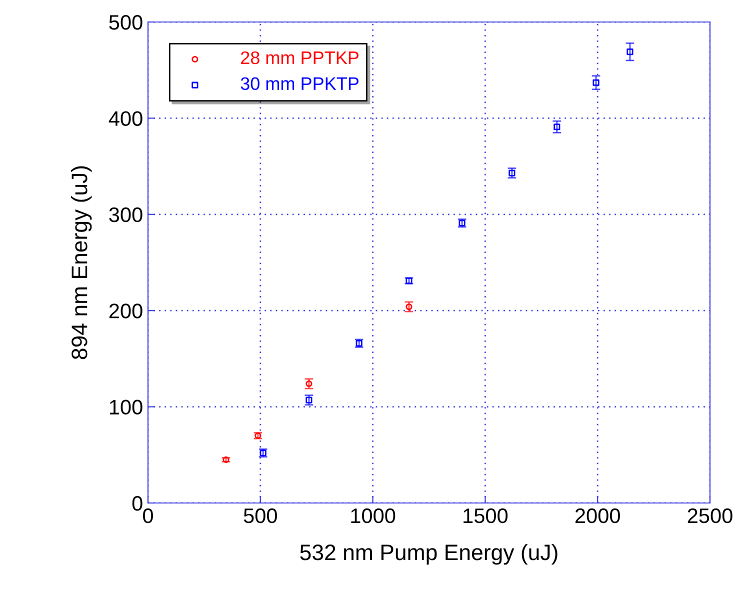  Describe the element at coordinates (125, 214) in the screenshot. I see `y-tick-label: 300` at that location.